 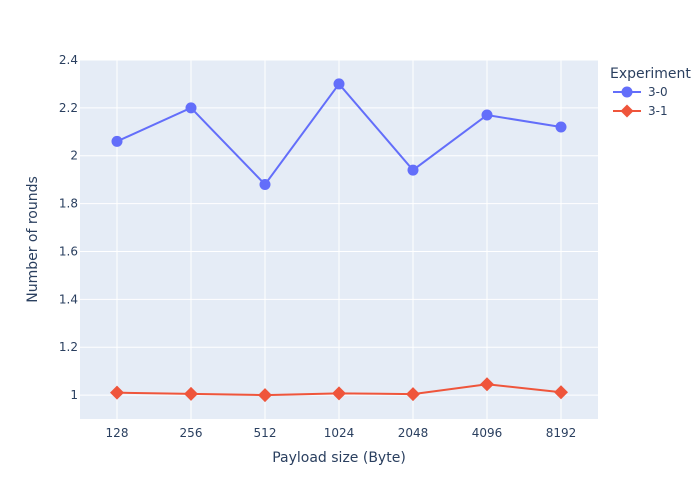 What do you see at coordinates (68, 60) in the screenshot?
I see `y-tick-label: 2.4` at bounding box center [68, 60].